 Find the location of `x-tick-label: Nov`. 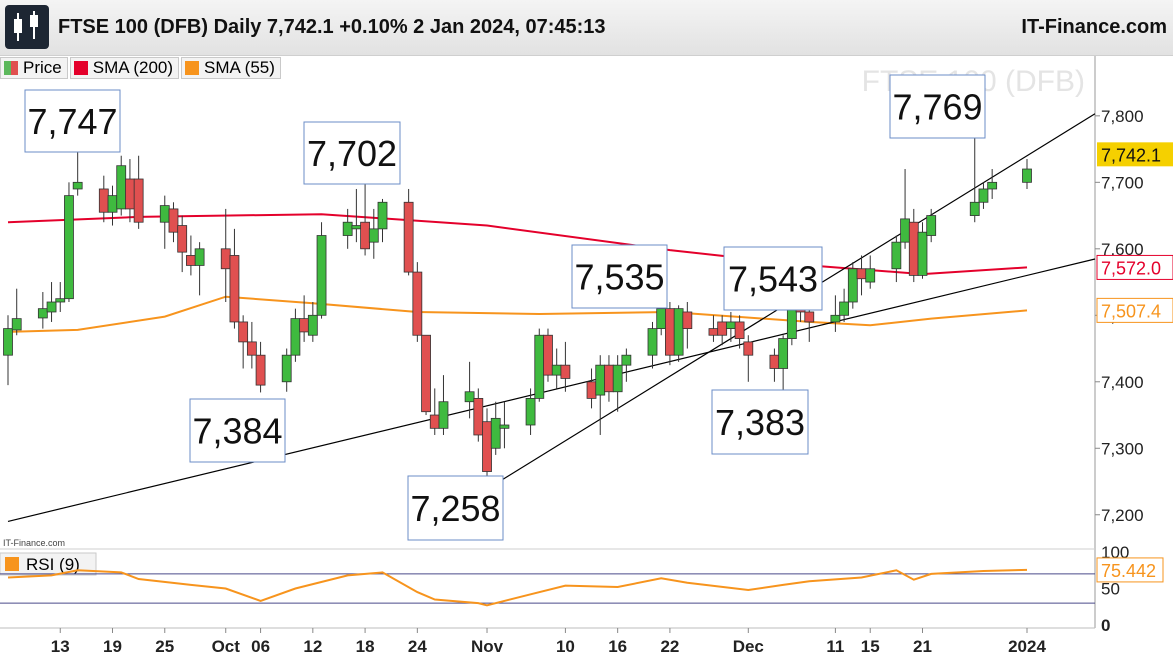

x-tick-label: Nov is located at coordinates (487, 646).